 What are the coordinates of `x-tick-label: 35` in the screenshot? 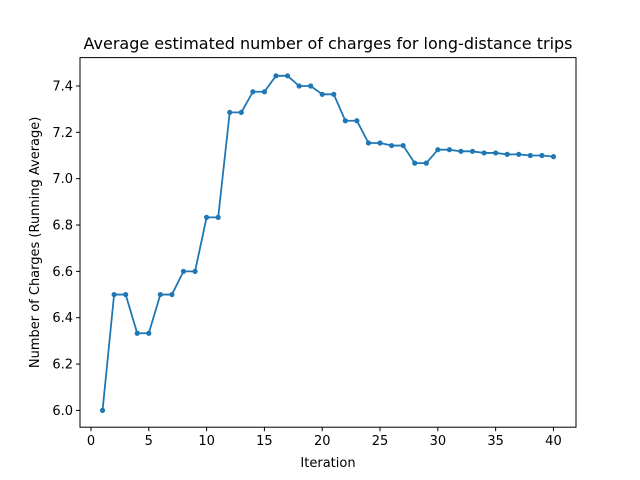 It's located at (495, 441).